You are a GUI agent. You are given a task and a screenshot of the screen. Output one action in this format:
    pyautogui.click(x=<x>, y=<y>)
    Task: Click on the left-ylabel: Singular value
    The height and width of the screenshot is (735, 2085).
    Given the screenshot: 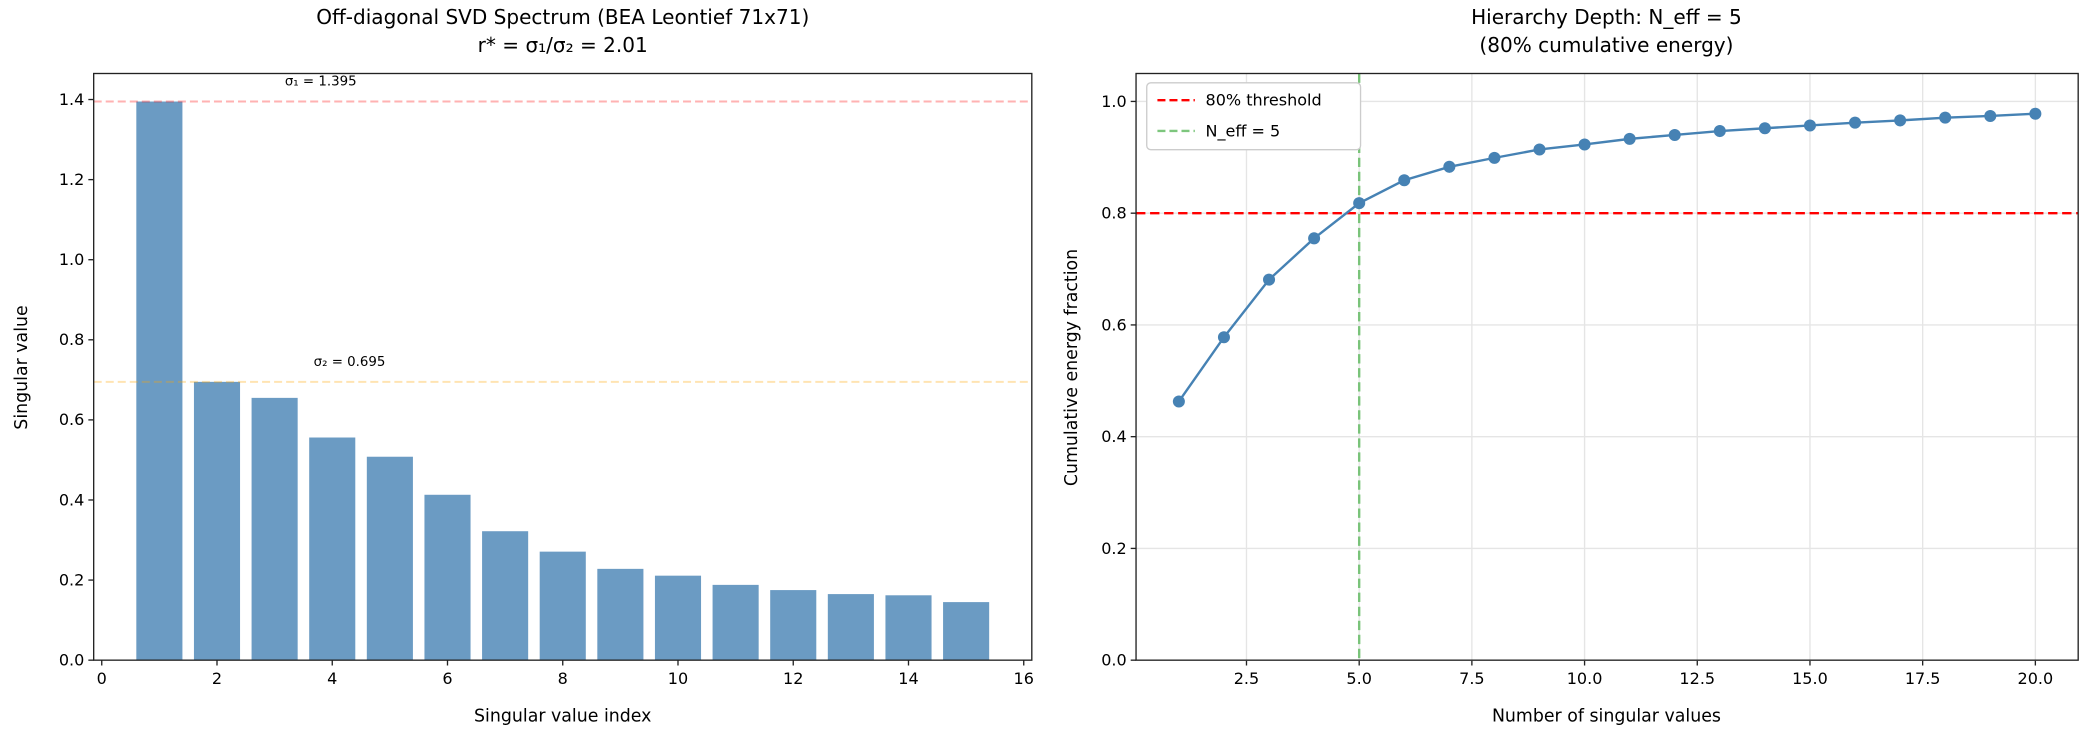 What is the action you would take?
    pyautogui.click(x=22, y=367)
    